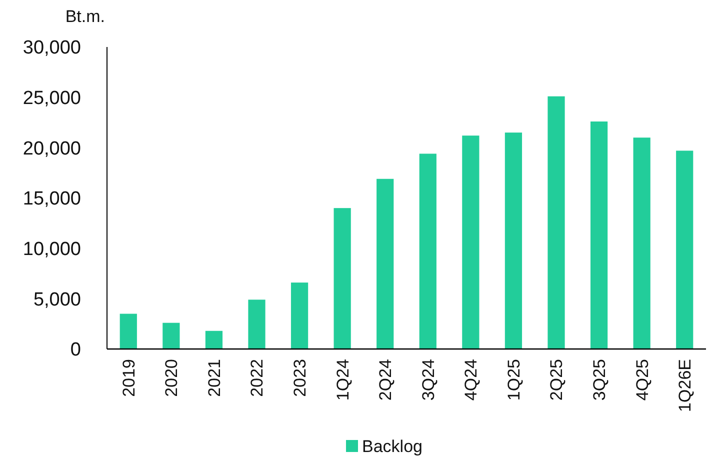 This screenshot has width=716, height=463. I want to click on x-tick-label: 2021, so click(214, 378).